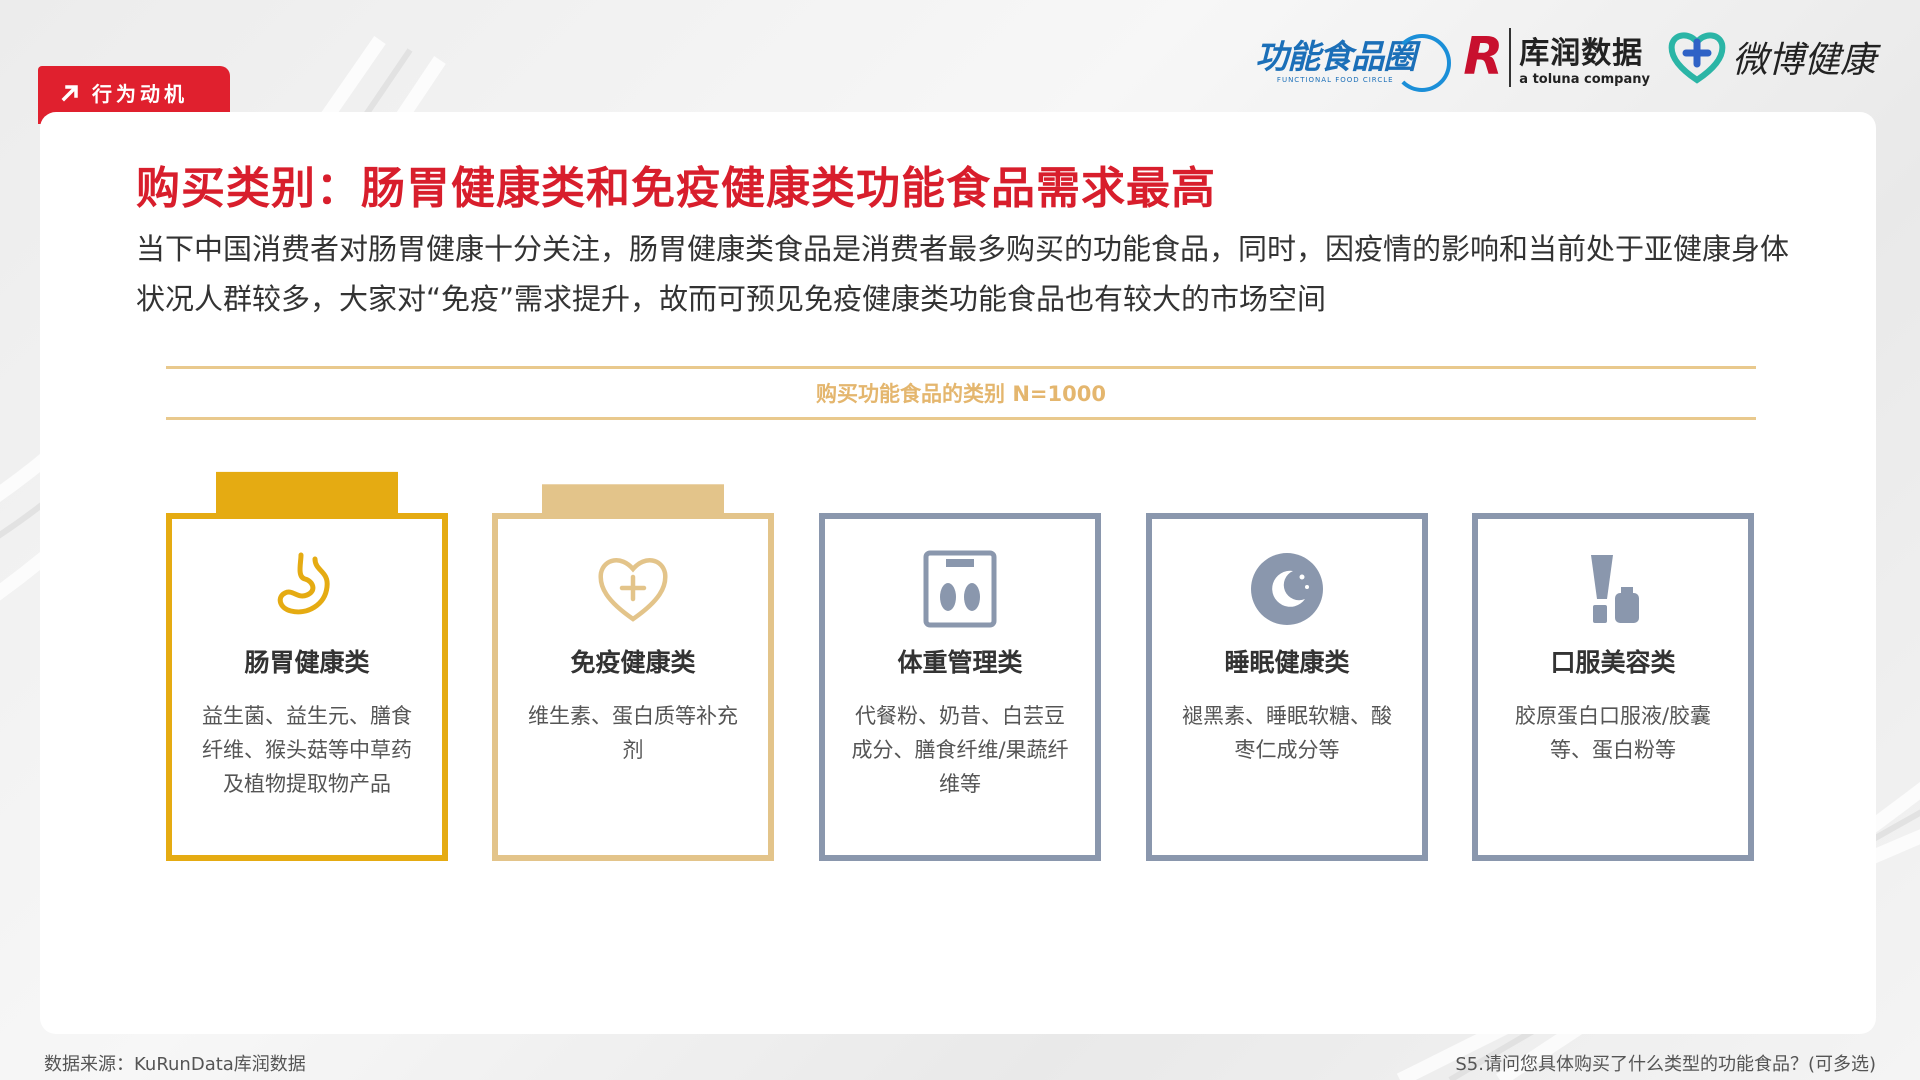 This screenshot has width=1920, height=1080. I want to click on moon-icon, so click(1287, 589).